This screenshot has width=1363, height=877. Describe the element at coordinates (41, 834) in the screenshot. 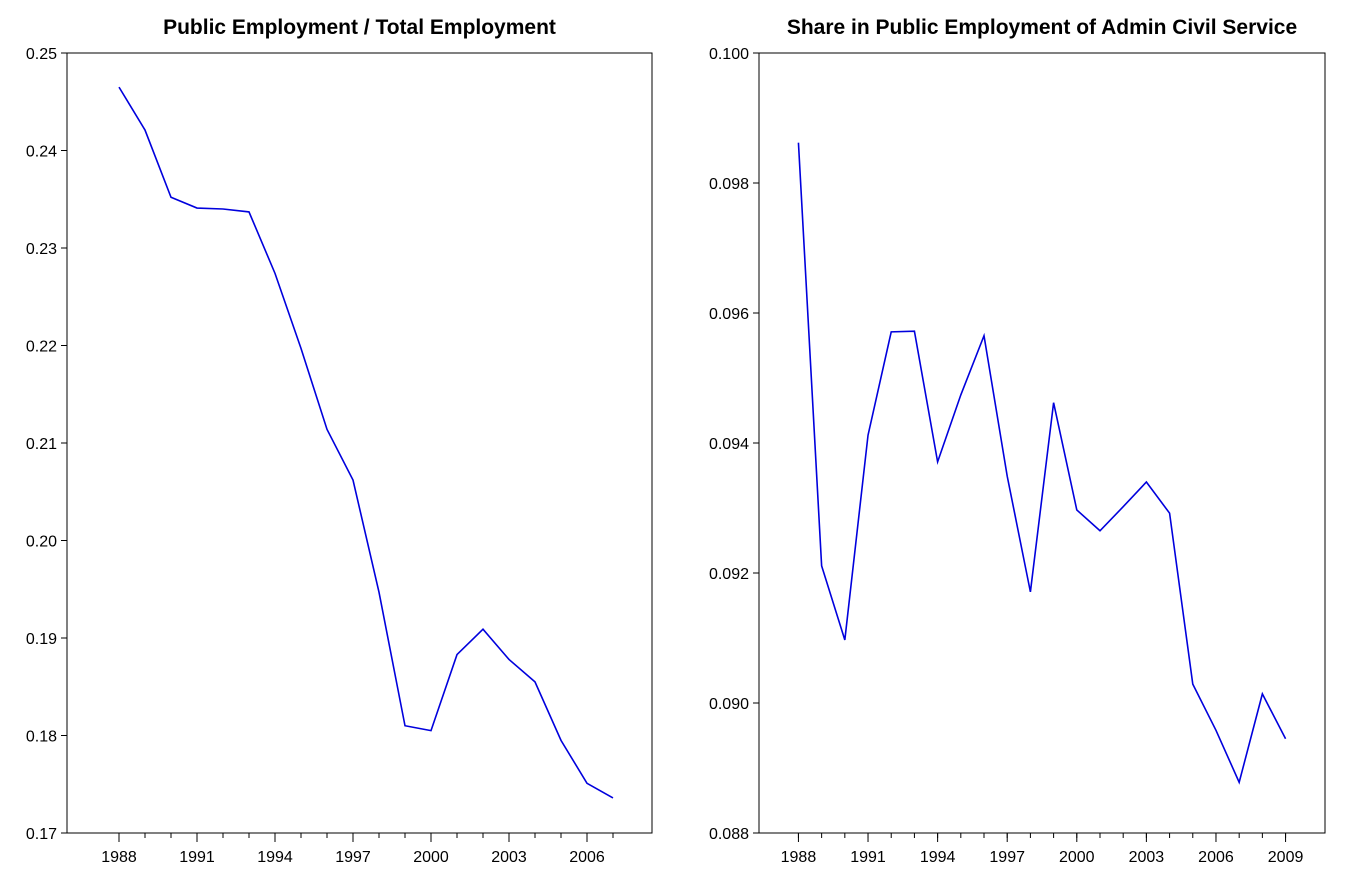

I see `y-tick-label: 0.17` at that location.